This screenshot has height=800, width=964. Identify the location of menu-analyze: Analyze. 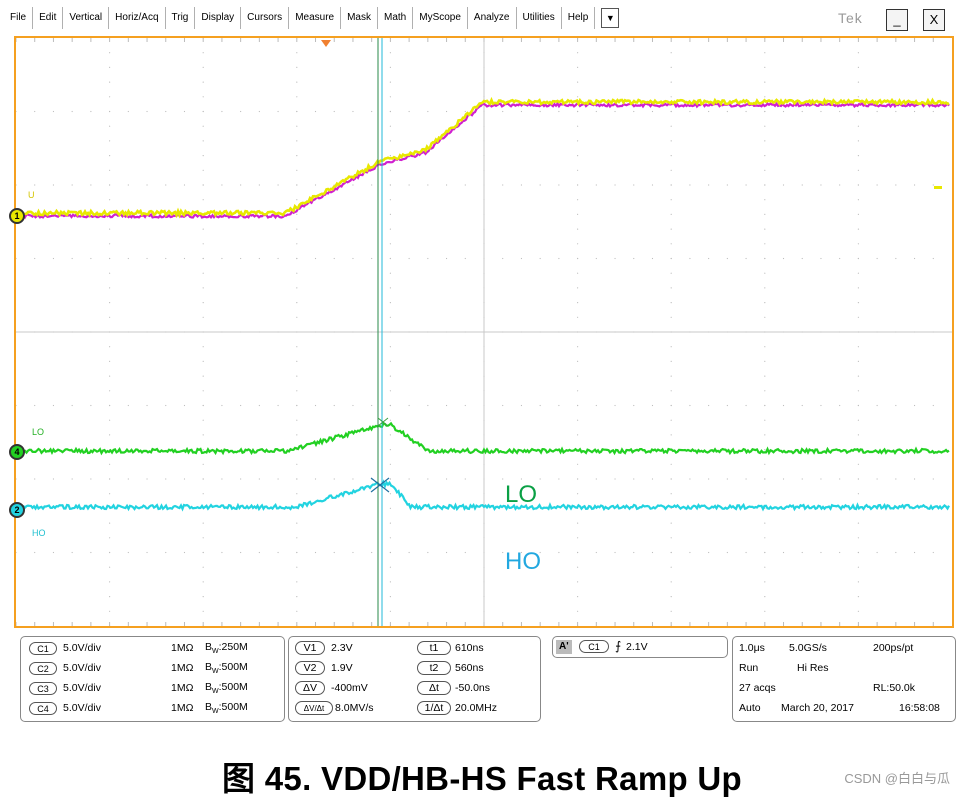
(492, 18).